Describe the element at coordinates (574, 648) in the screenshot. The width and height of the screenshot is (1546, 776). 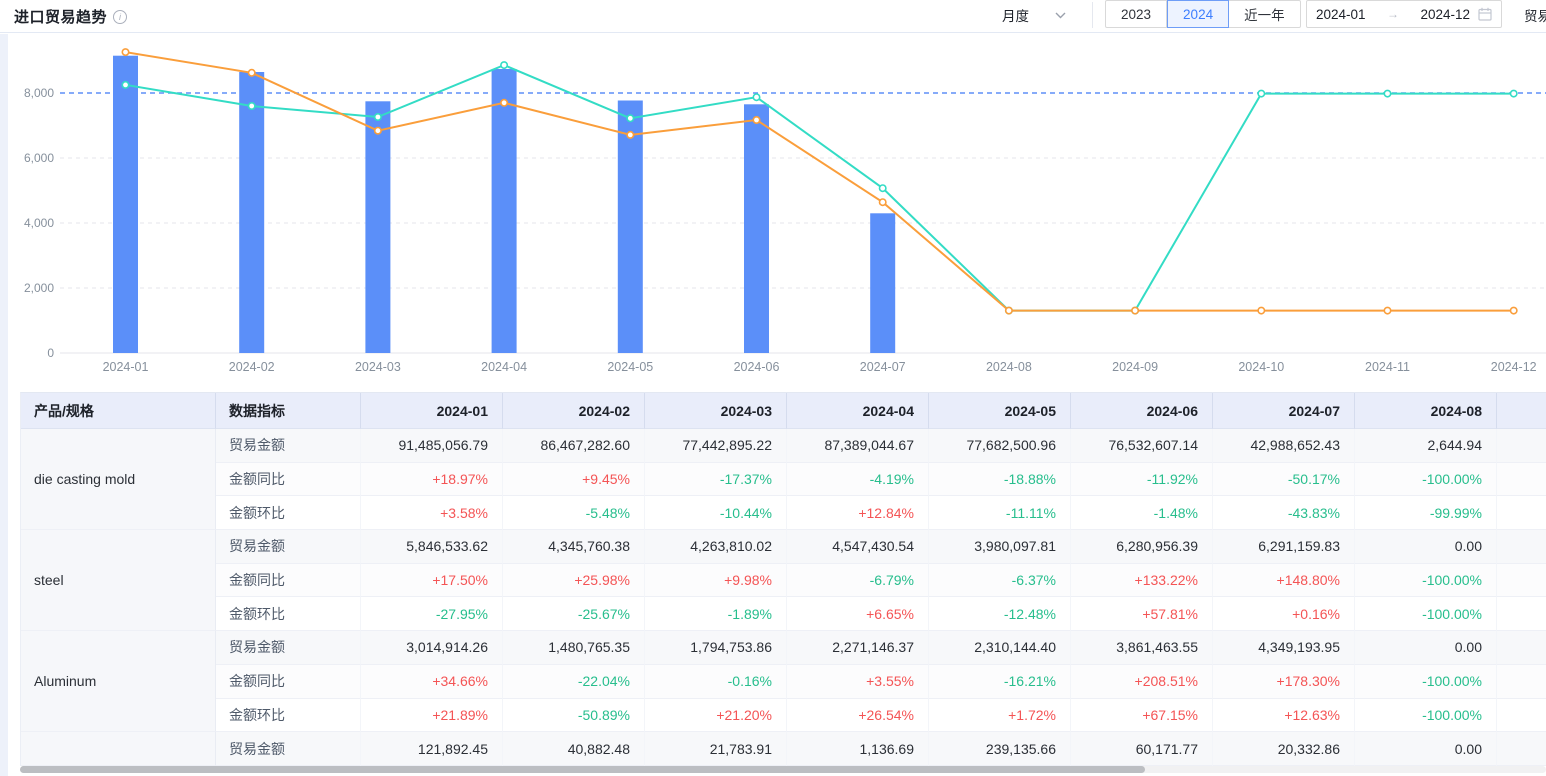
I see `amount-cell: 1,480,765.35` at that location.